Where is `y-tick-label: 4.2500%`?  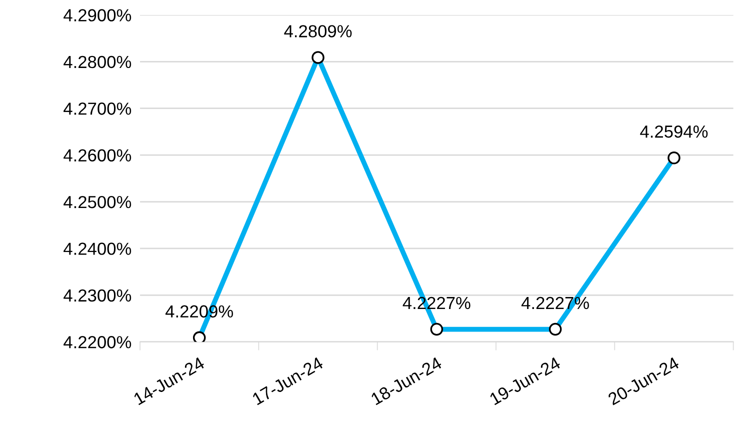 y-tick-label: 4.2500% is located at coordinates (98, 202).